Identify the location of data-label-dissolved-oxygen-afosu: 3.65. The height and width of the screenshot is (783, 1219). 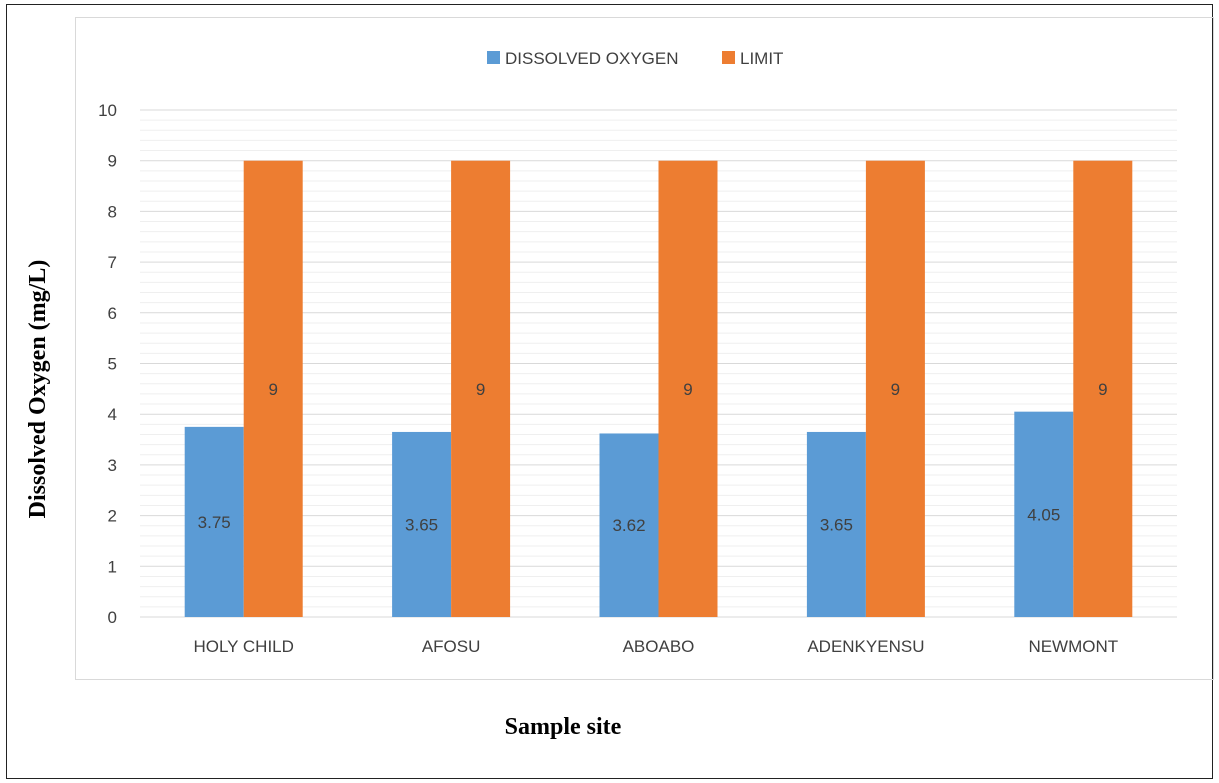
(421, 524).